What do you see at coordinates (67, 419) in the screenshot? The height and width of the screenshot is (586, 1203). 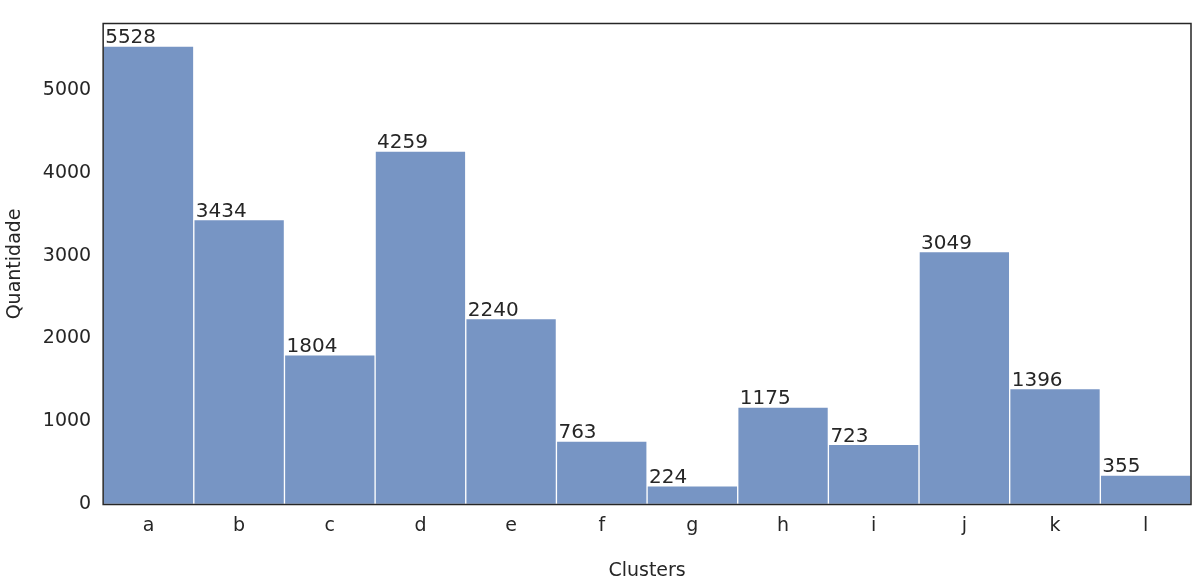 I see `y-tick-label: 1000` at bounding box center [67, 419].